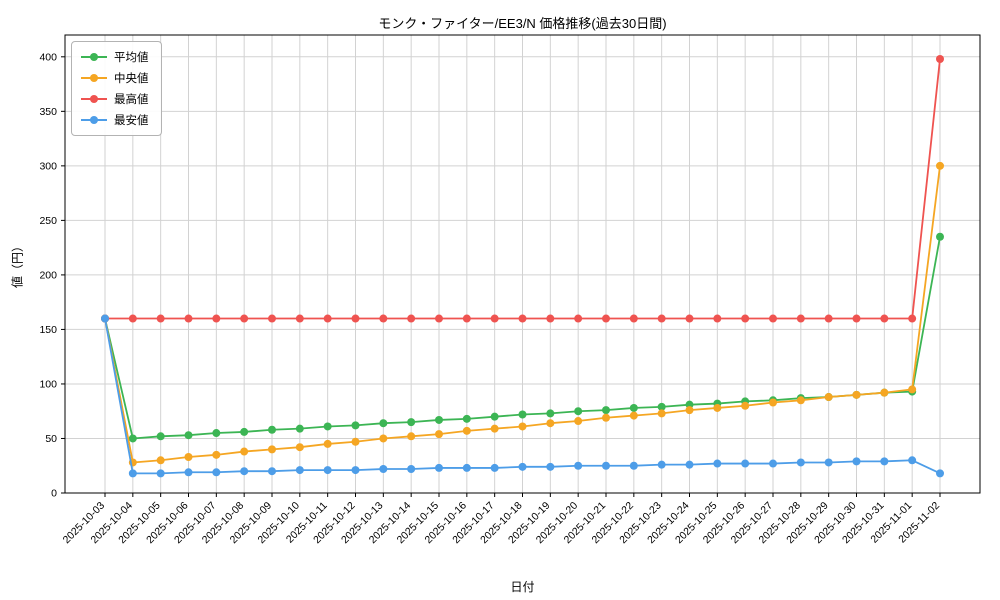 Image resolution: width=1000 pixels, height=600 pixels. What do you see at coordinates (48, 275) in the screenshot?
I see `y-tick-label: 200` at bounding box center [48, 275].